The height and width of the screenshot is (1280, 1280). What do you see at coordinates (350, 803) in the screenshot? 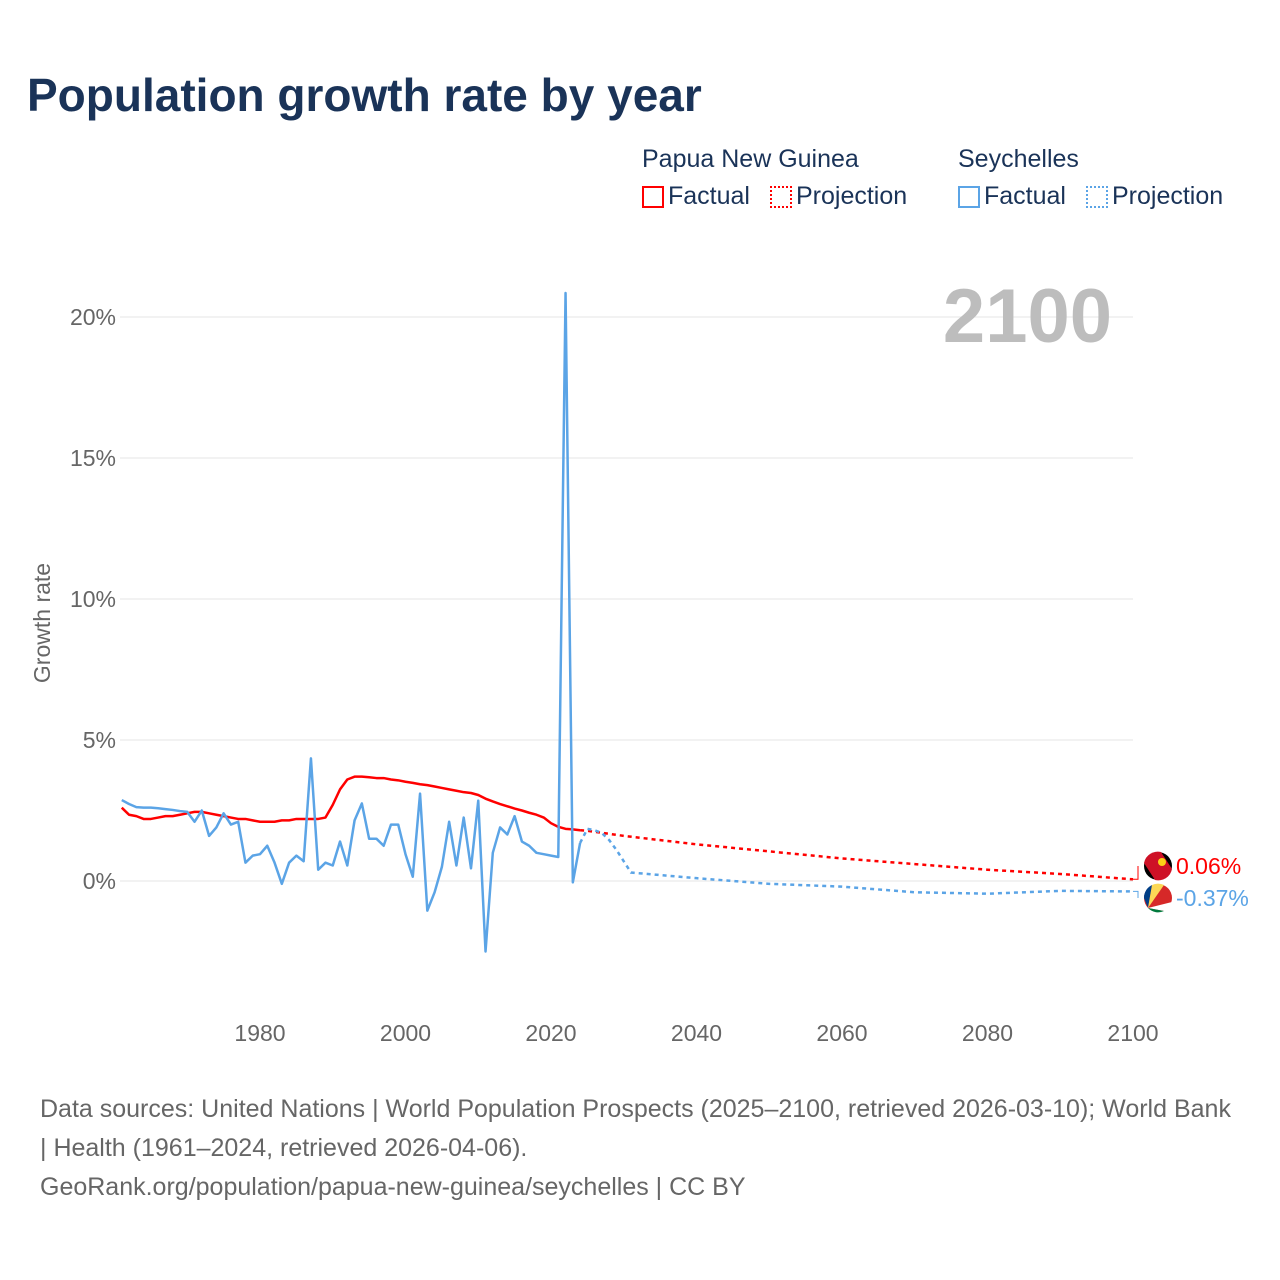
I see `series-0-factual-line` at bounding box center [350, 803].